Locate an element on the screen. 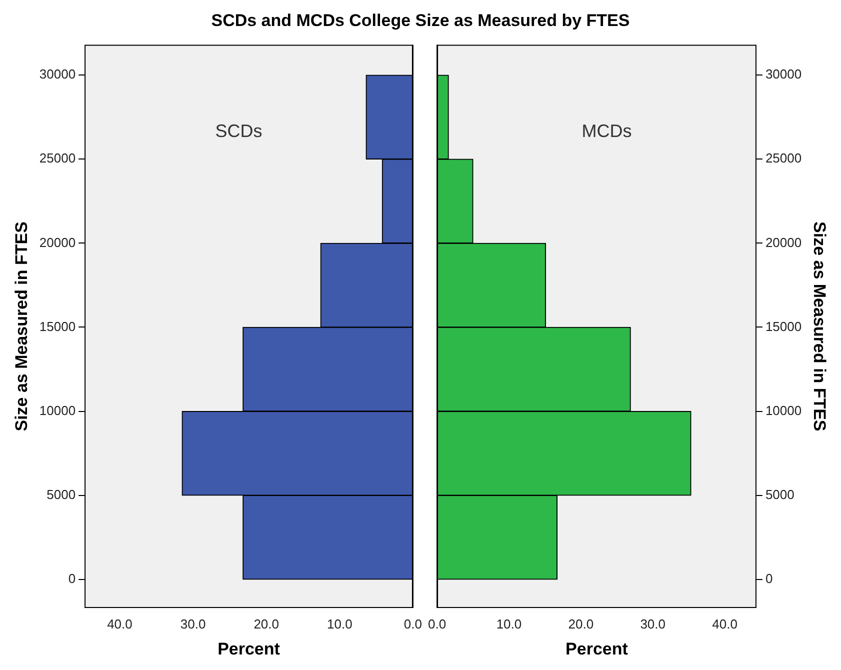 This screenshot has height=670, width=841. text: MCDs is located at coordinates (607, 131).